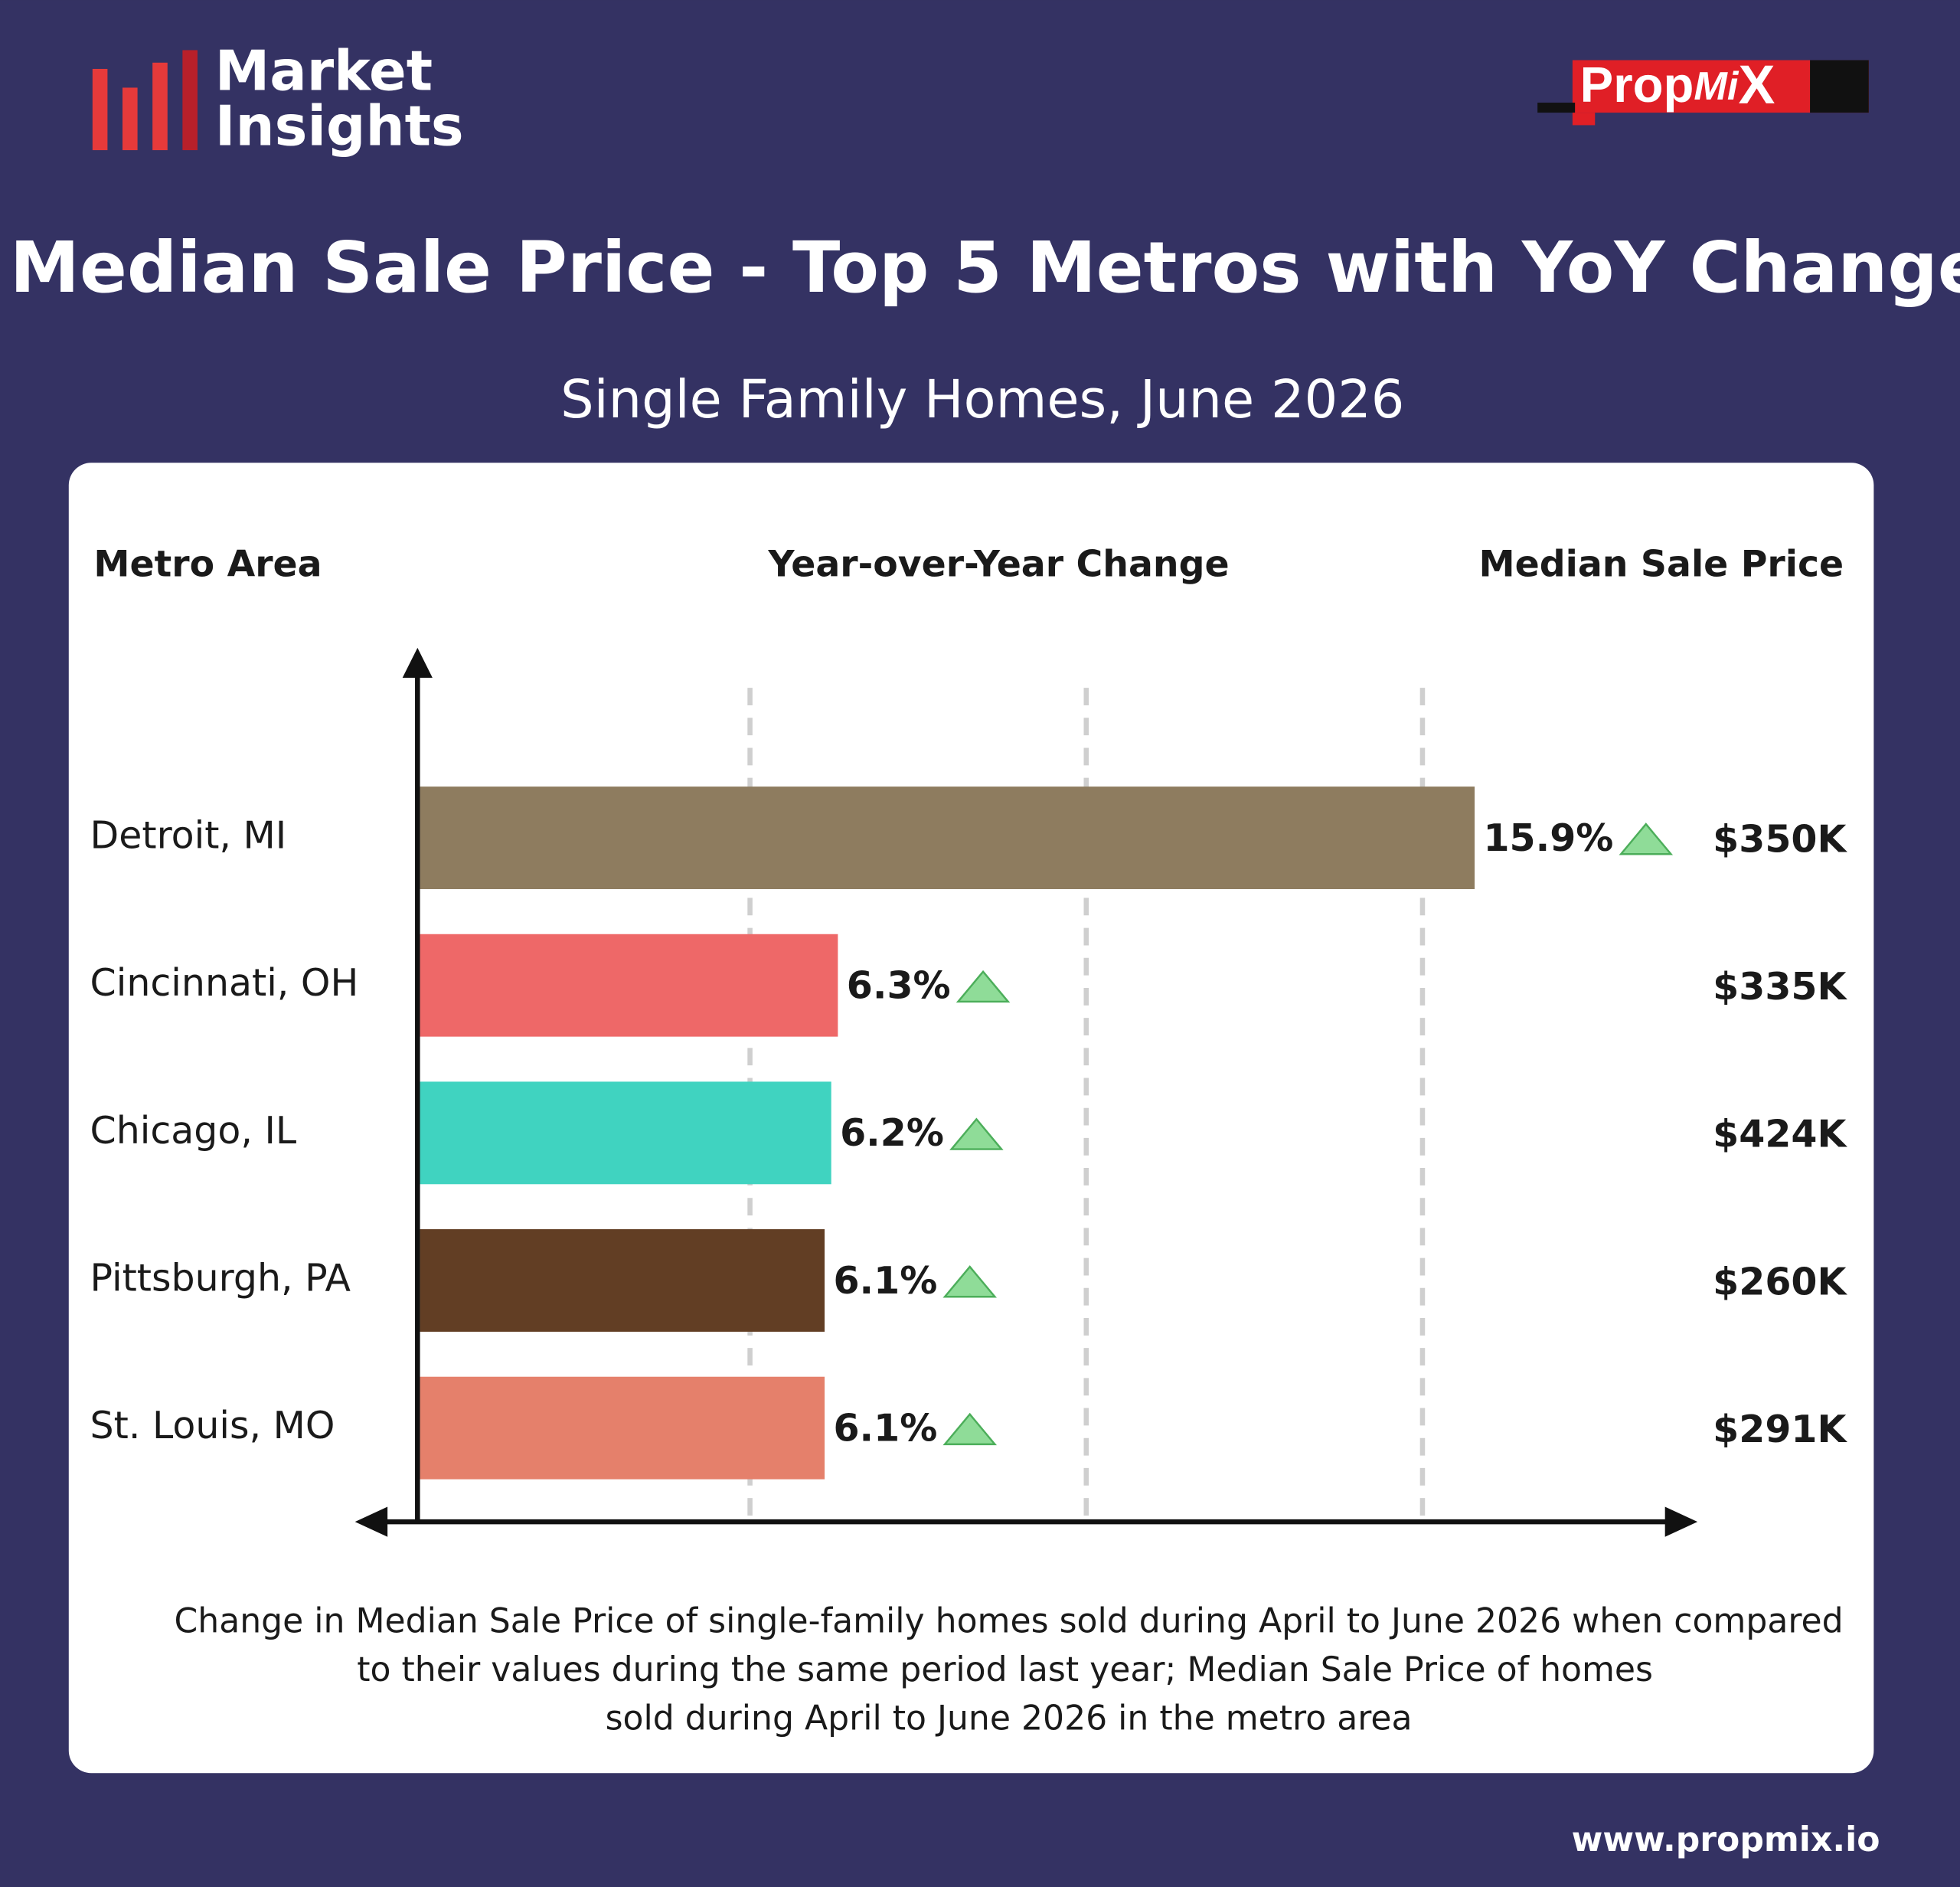 The width and height of the screenshot is (1960, 1887). Describe the element at coordinates (1756, 85) in the screenshot. I see `logo-part: X` at that location.